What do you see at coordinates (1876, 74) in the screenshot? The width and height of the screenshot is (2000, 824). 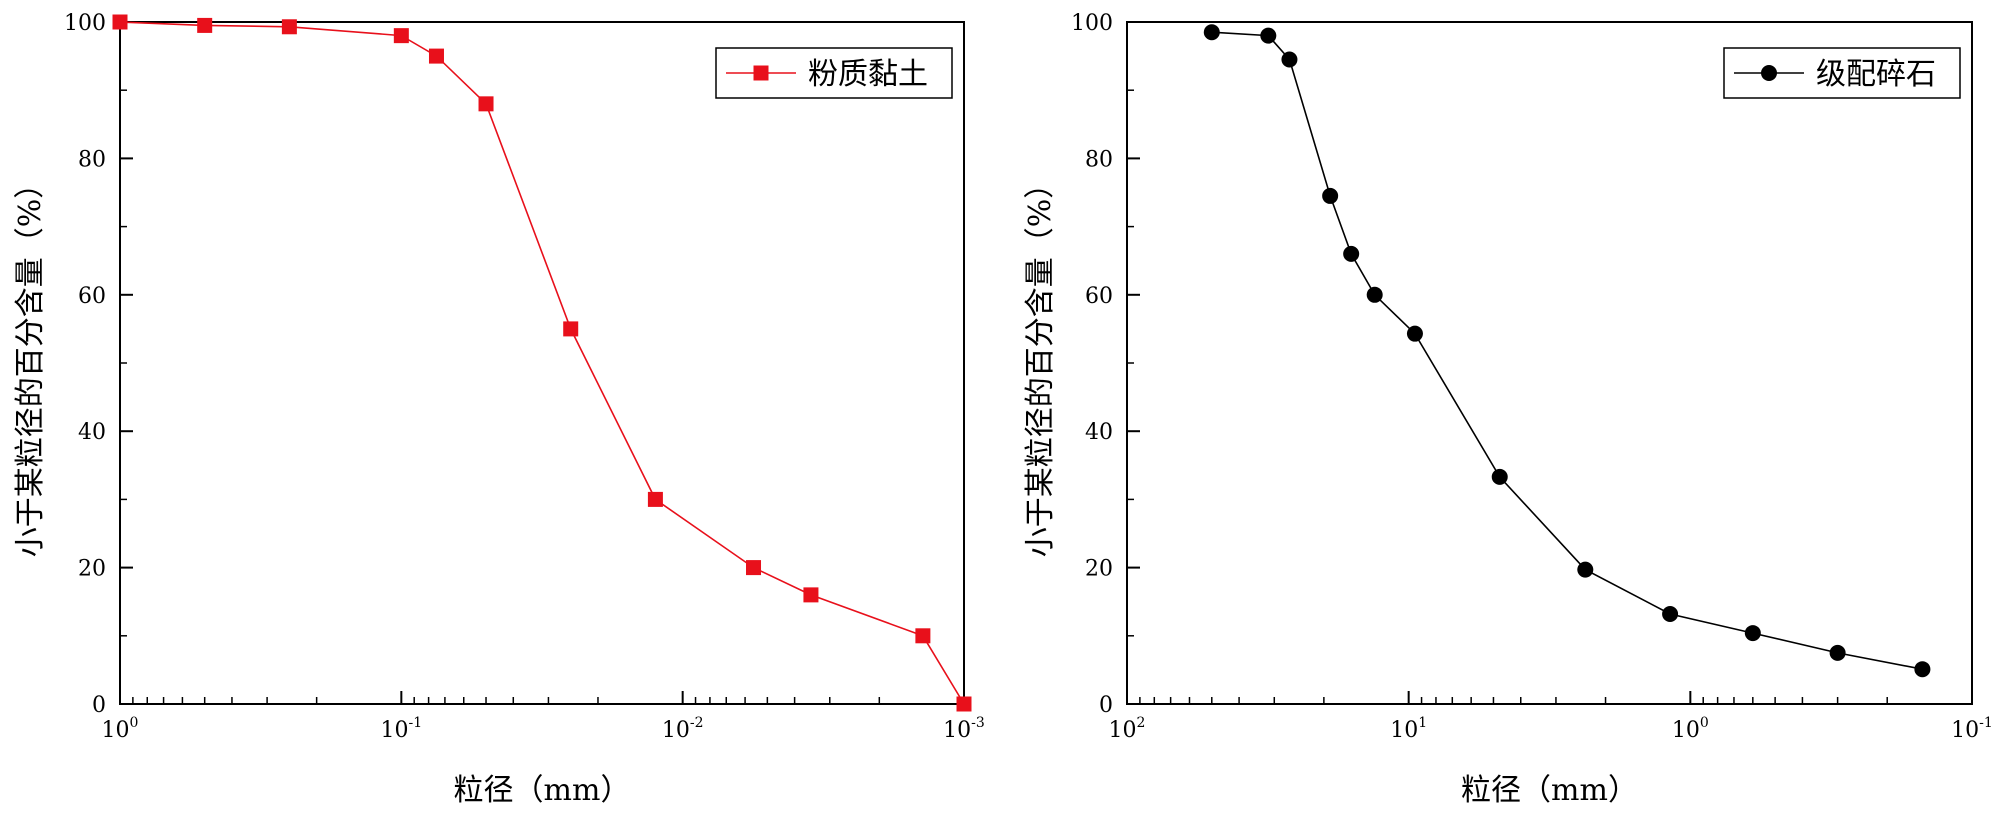 I see `legend-label: 级配碎石` at bounding box center [1876, 74].